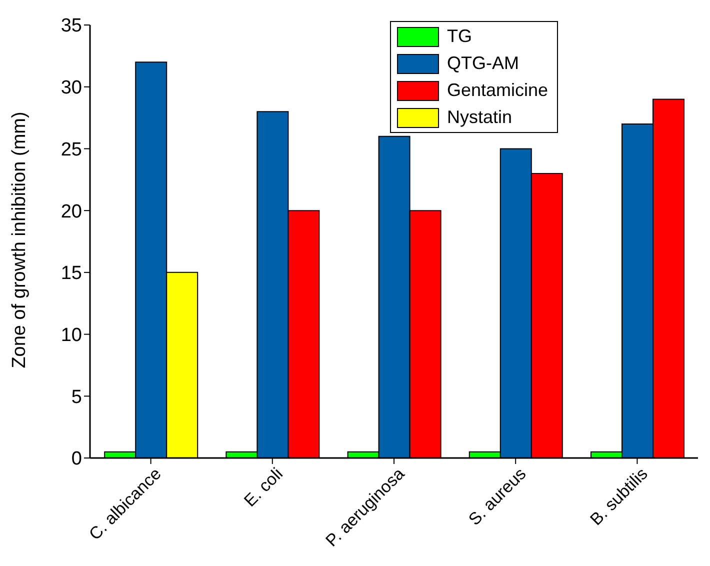  What do you see at coordinates (76, 459) in the screenshot?
I see `y-tick-label: 0` at bounding box center [76, 459].